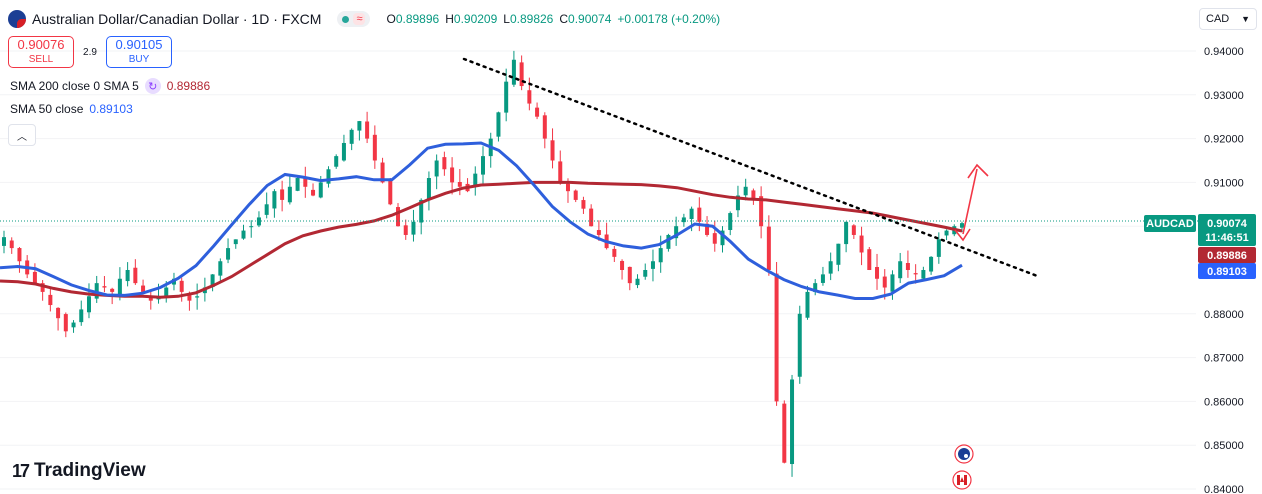  What do you see at coordinates (1228, 19) in the screenshot?
I see `currency-selector: CAD ▼` at bounding box center [1228, 19].